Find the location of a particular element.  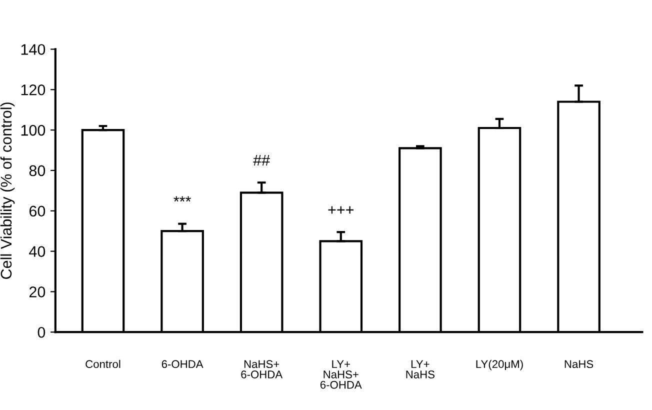

y-tick-label: 100 is located at coordinates (33, 130).